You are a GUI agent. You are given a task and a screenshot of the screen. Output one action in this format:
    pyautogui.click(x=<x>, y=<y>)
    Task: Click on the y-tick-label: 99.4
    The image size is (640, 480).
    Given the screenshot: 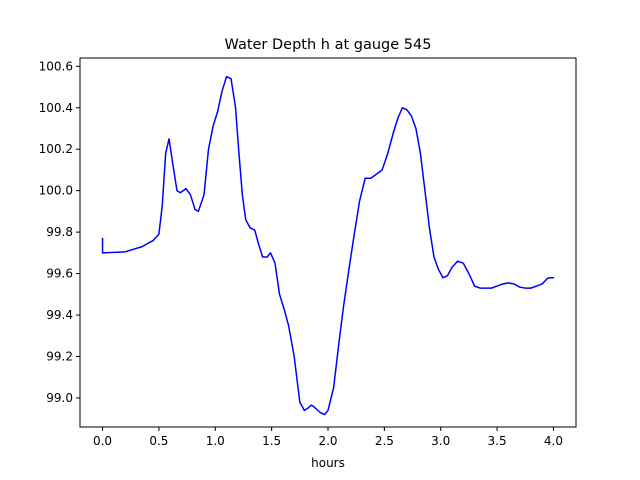 What is the action you would take?
    pyautogui.click(x=59, y=315)
    